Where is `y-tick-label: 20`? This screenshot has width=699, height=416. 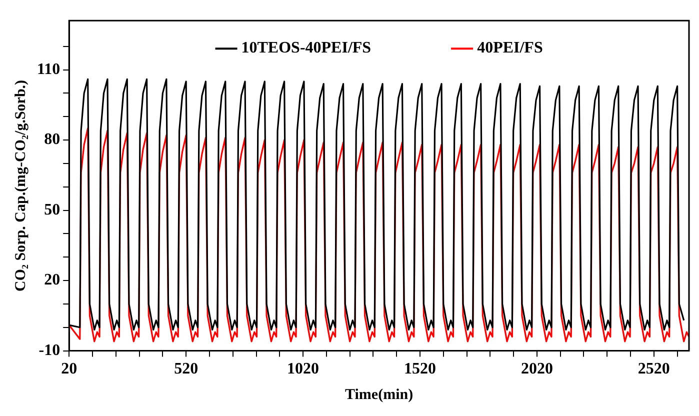 y-tick-label: 20 is located at coordinates (52, 280).